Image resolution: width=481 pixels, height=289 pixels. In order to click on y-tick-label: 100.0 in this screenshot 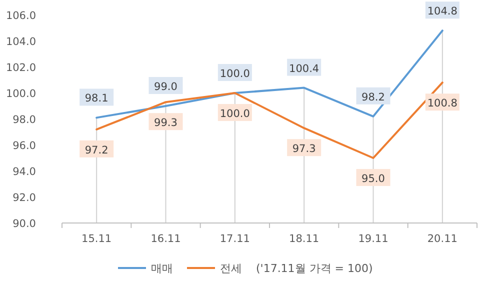, I will do `click(21, 94)`.